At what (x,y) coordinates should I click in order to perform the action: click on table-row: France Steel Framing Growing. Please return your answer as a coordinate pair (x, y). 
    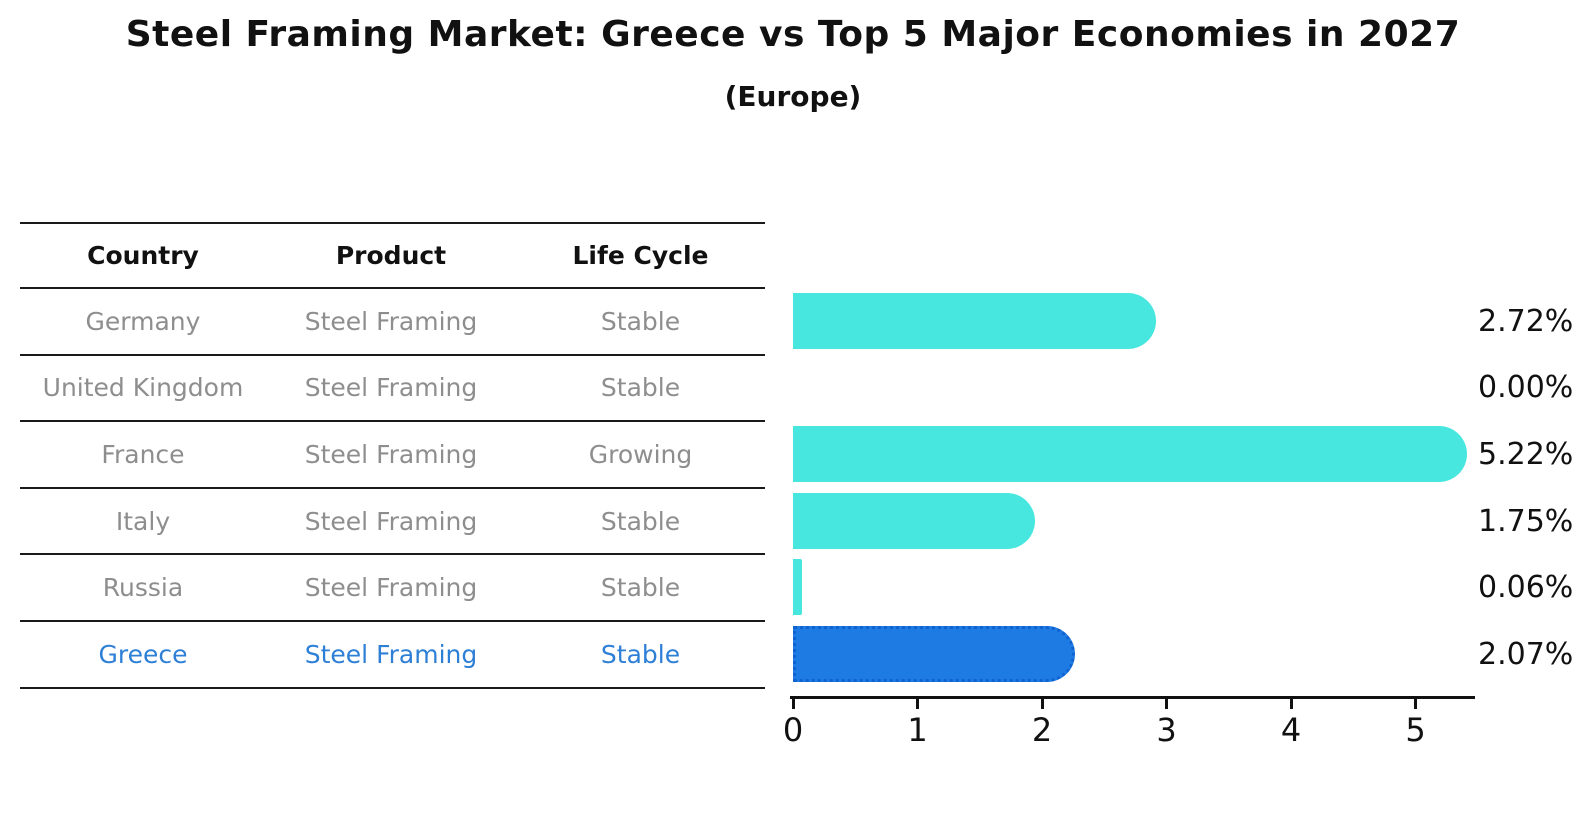
    Looking at the image, I should click on (392, 455).